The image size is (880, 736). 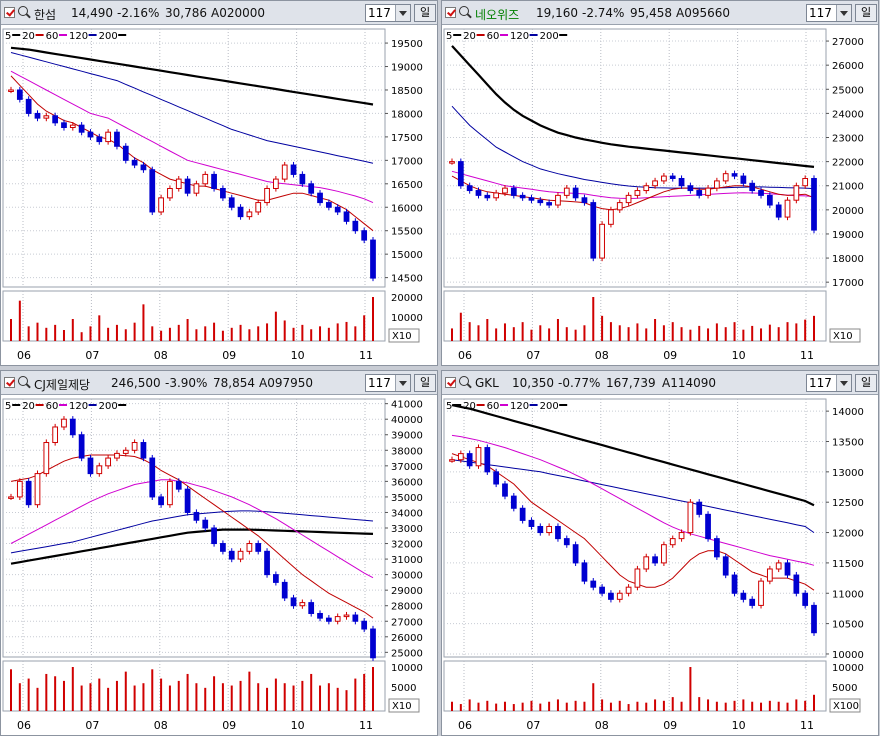 I want to click on stock-name: 네오위즈, so click(x=497, y=15).